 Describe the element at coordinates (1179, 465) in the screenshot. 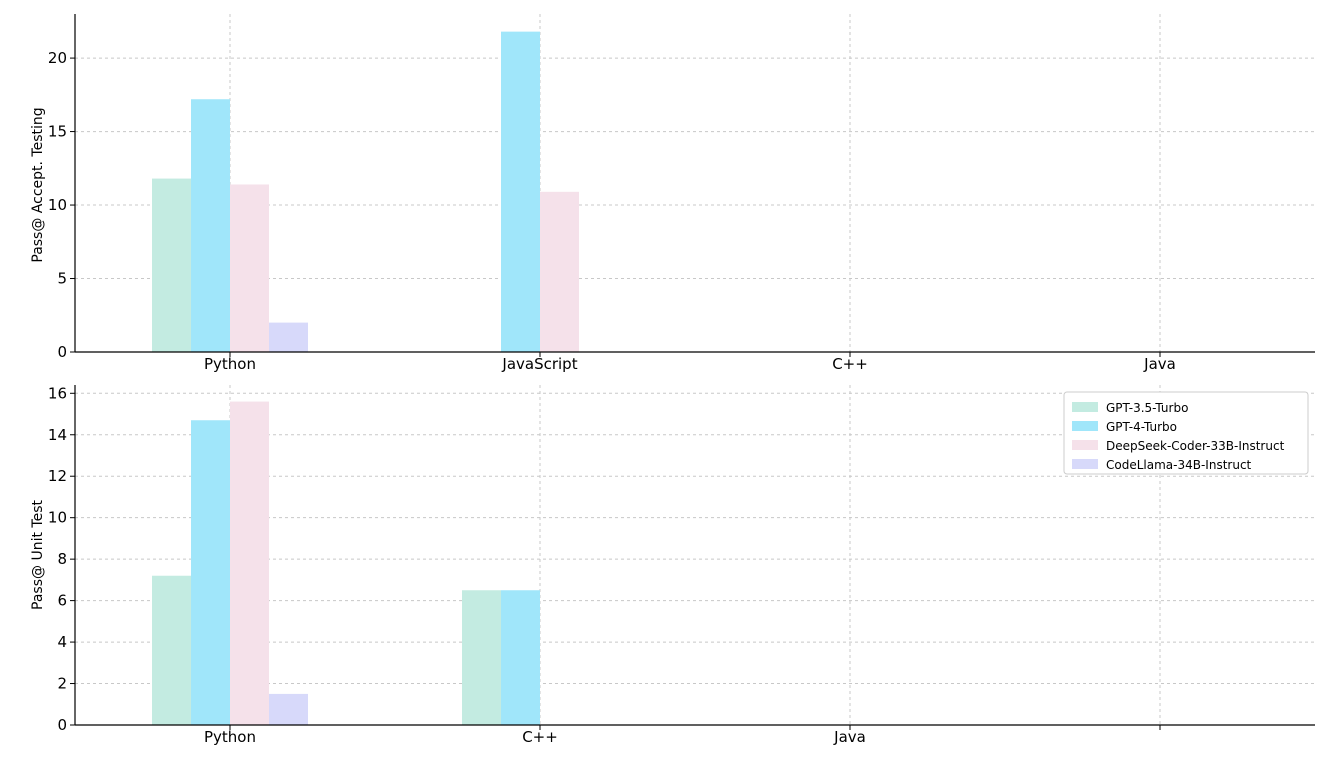

I see `legend-label: CodeLlama-34B-Instruct` at that location.